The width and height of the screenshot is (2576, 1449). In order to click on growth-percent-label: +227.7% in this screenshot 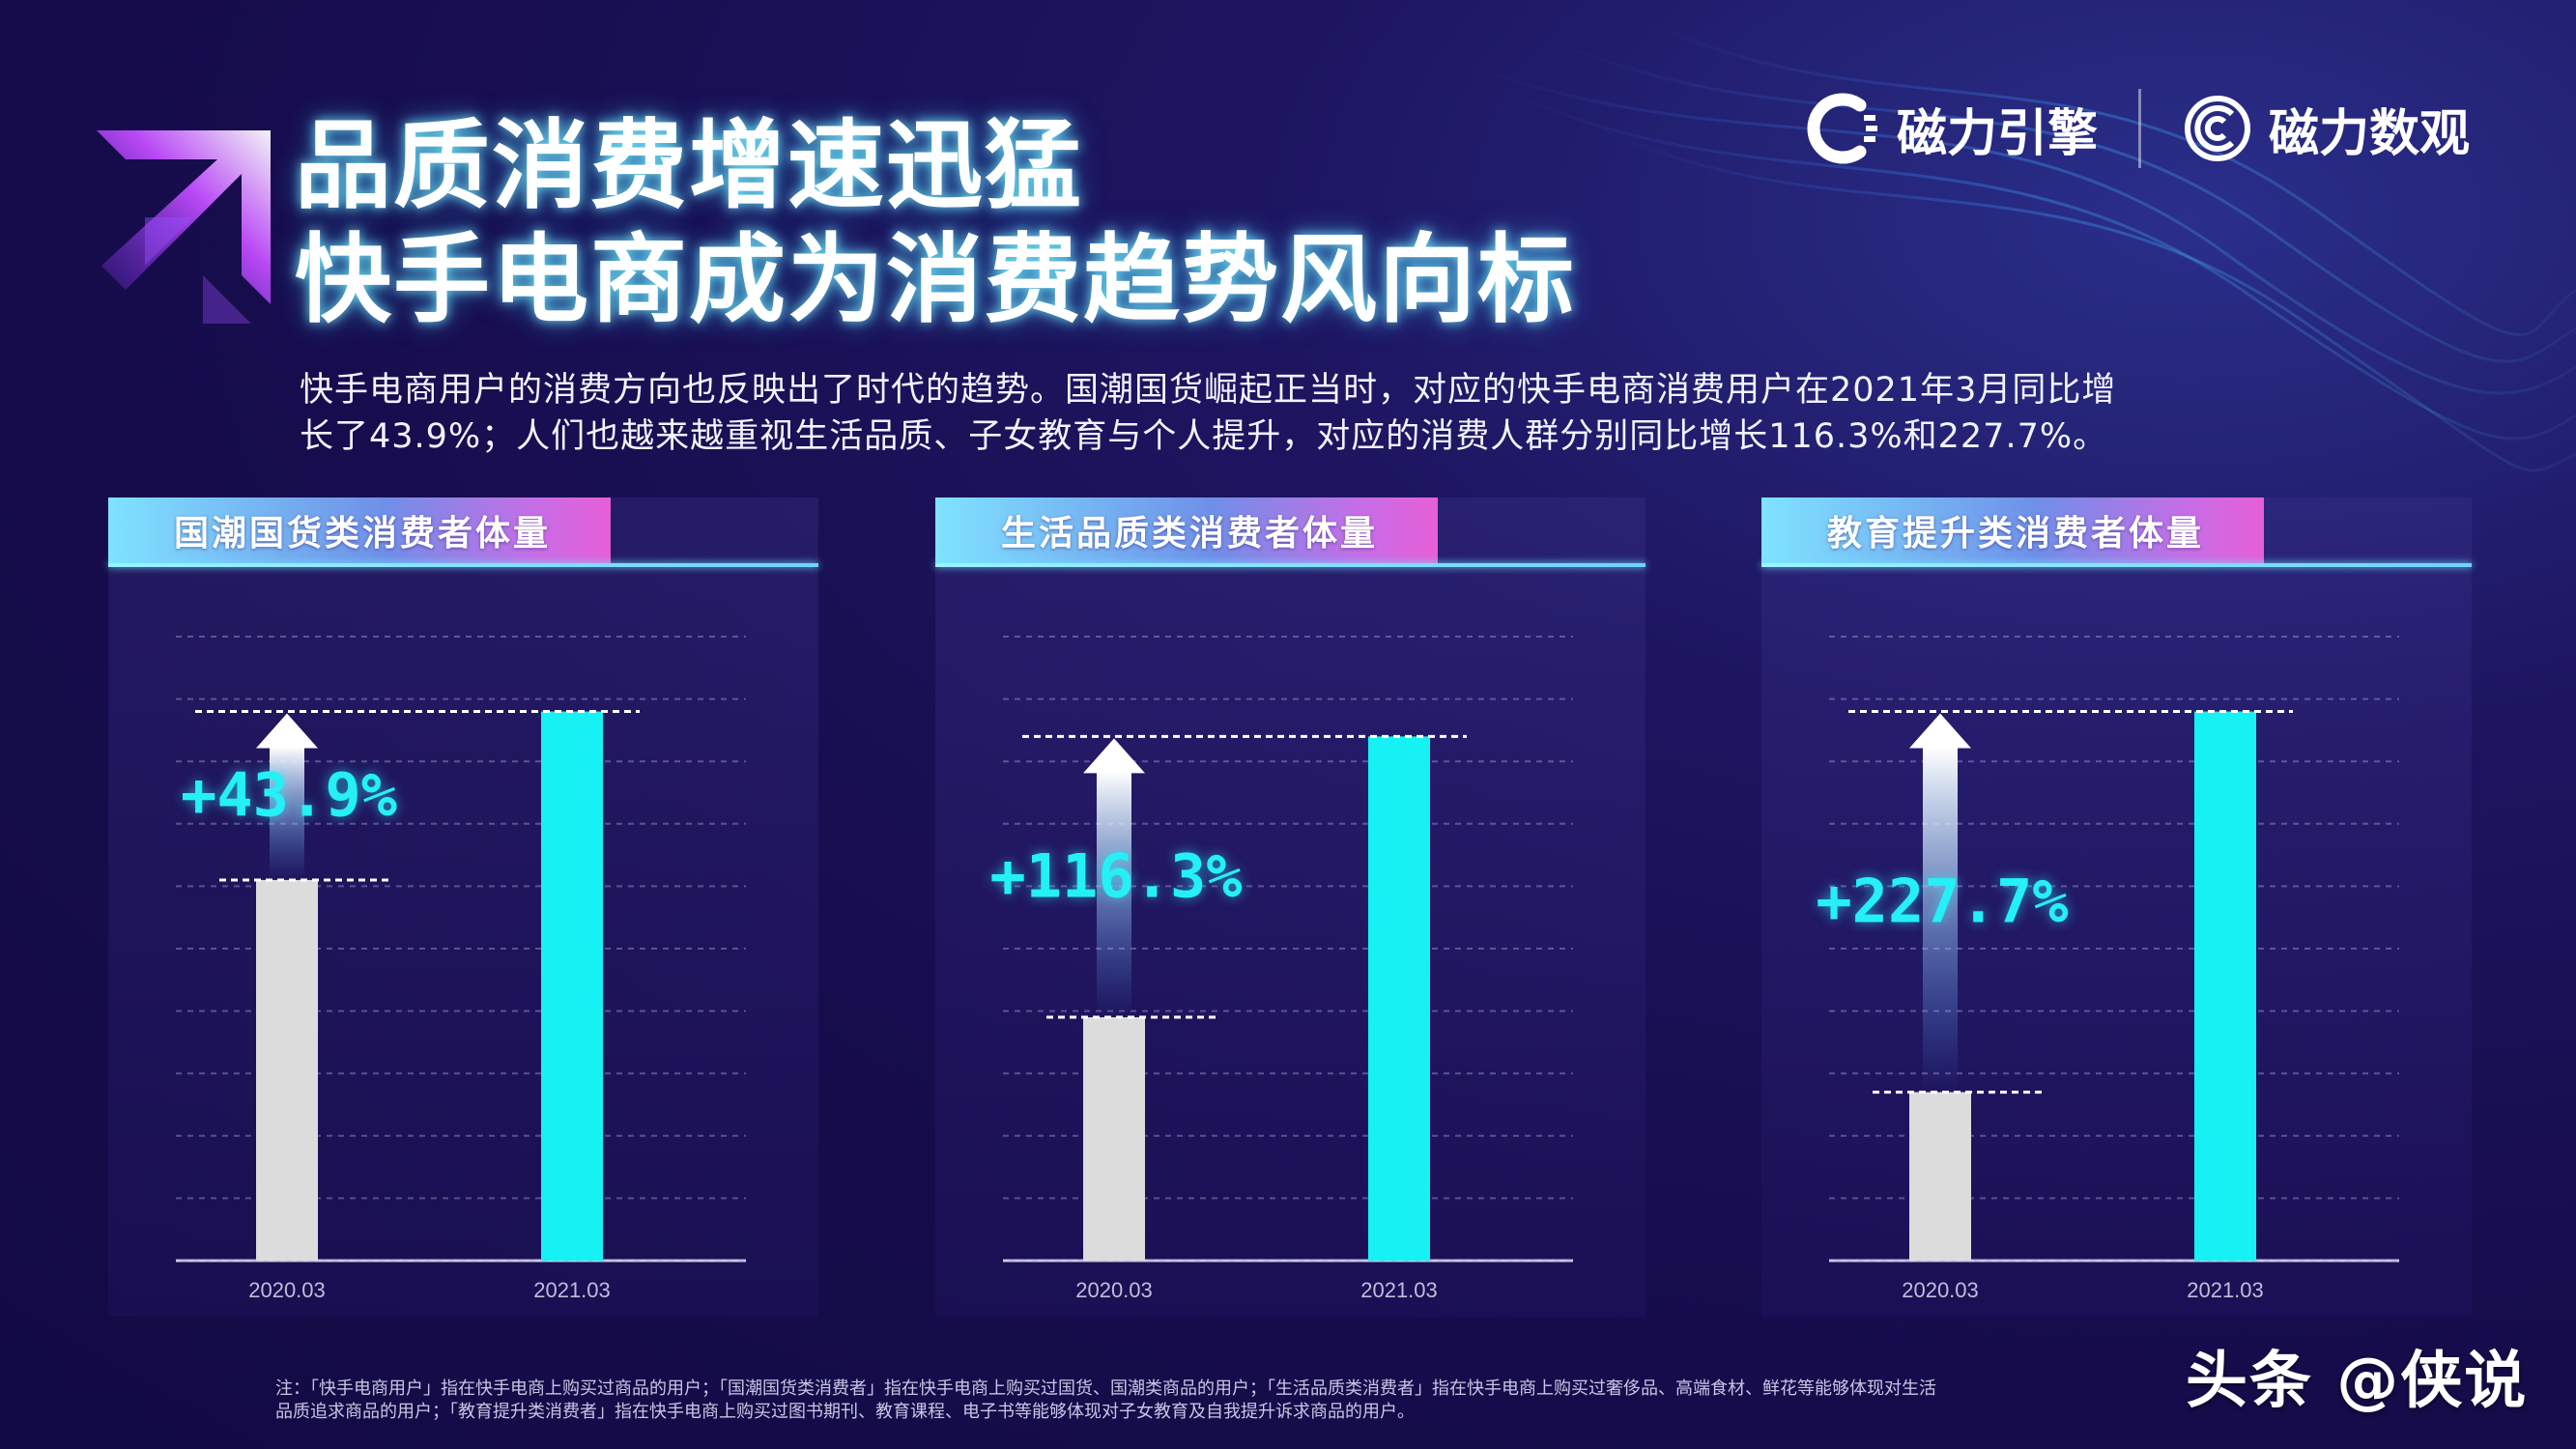, I will do `click(1942, 902)`.